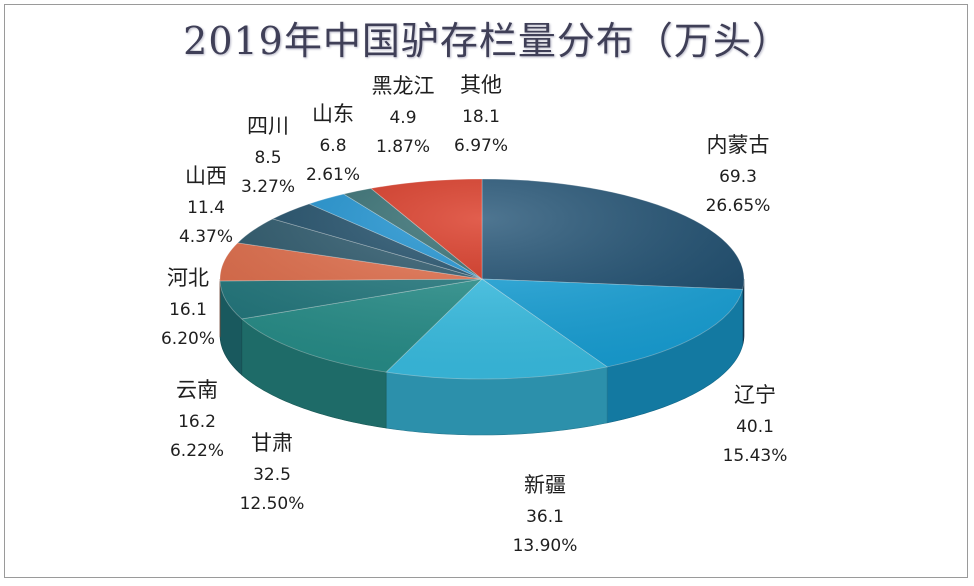 This screenshot has height=586, width=974. Describe the element at coordinates (545, 485) in the screenshot. I see `slice-新疆-name-label: 新疆` at that location.